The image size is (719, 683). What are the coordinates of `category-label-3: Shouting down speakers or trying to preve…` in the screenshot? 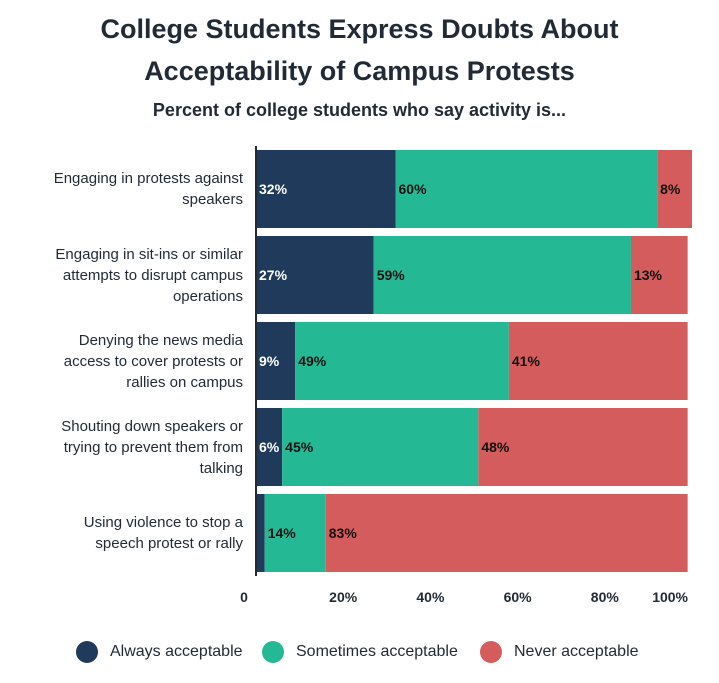 It's located at (123, 447).